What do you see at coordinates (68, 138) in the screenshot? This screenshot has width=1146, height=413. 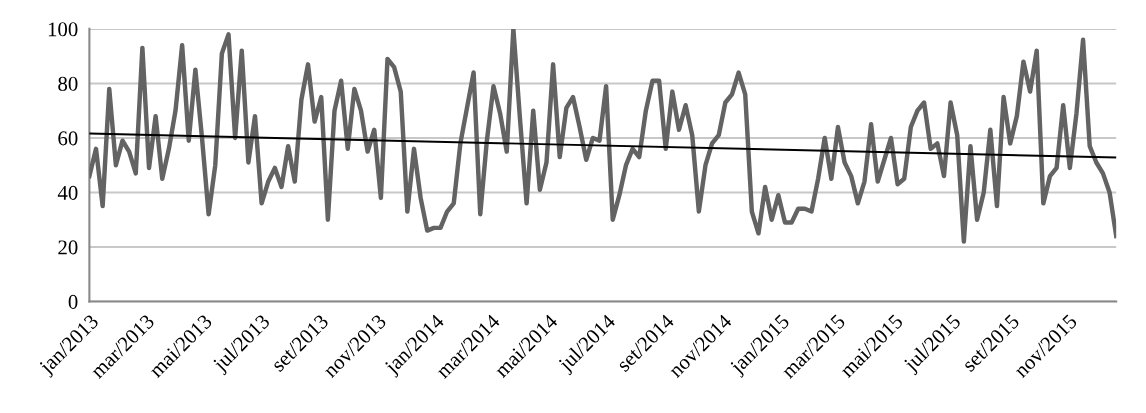 I see `y-tick-label: 60` at bounding box center [68, 138].